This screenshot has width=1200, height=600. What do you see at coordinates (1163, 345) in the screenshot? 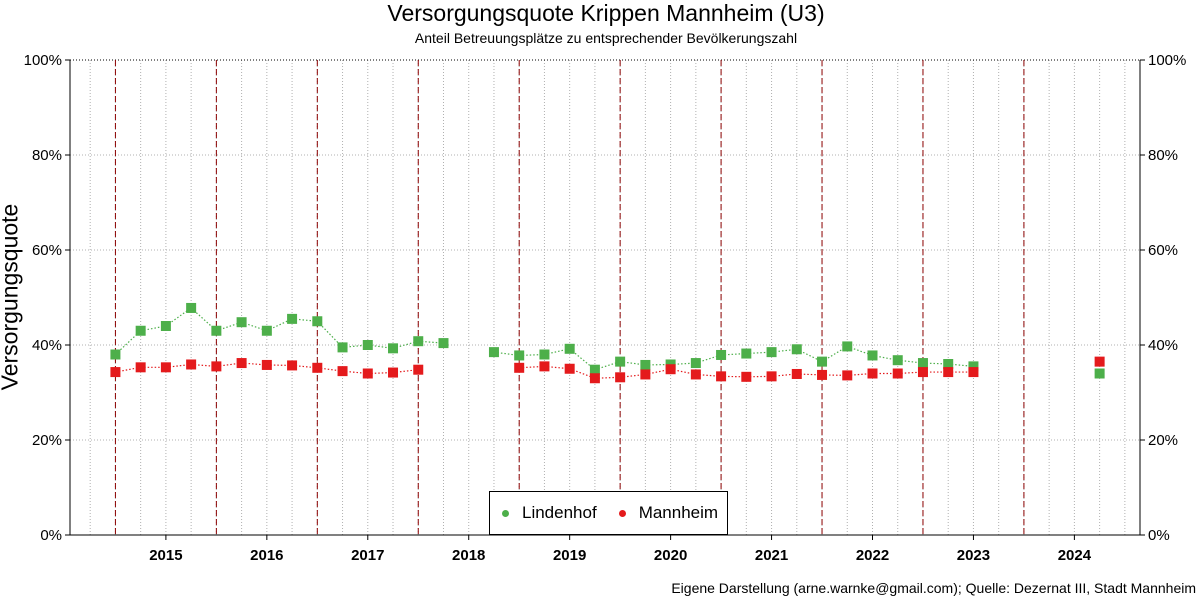
I see `y-tick-label-right: 40%` at bounding box center [1163, 345].